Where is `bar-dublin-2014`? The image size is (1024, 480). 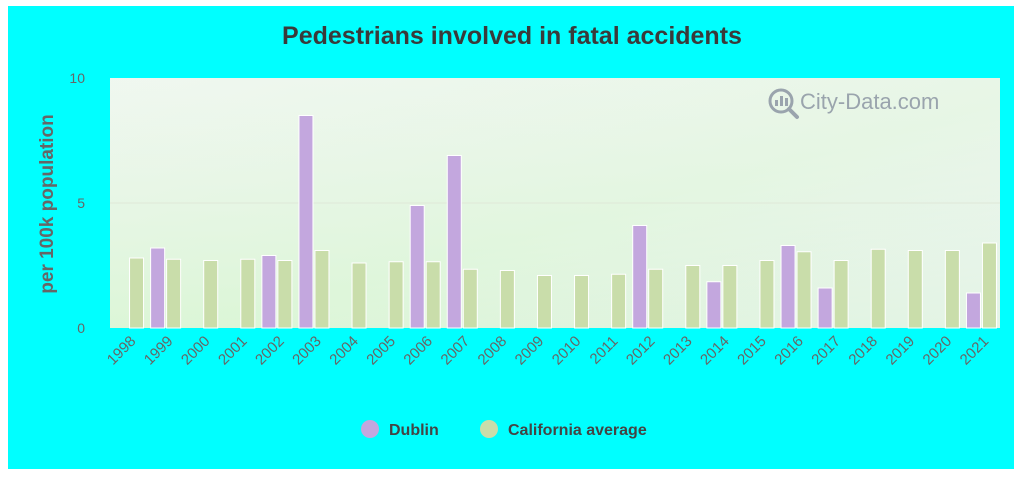 bar-dublin-2014 is located at coordinates (714, 305).